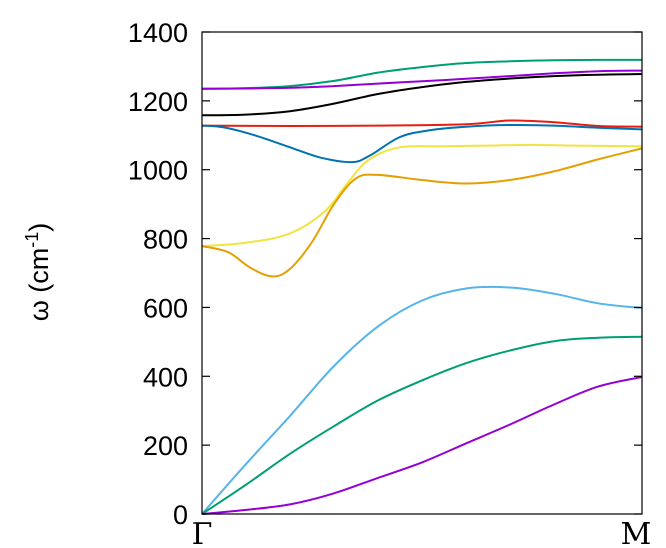 The width and height of the screenshot is (666, 548). What do you see at coordinates (180, 515) in the screenshot?
I see `y-tick-label: 0` at bounding box center [180, 515].